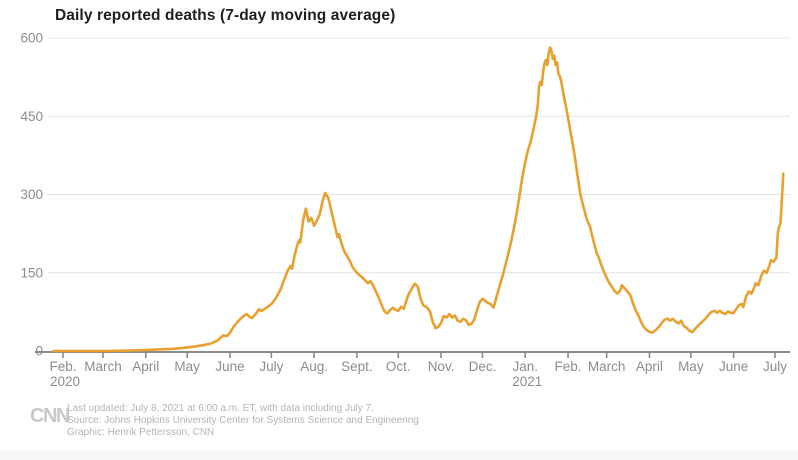  What do you see at coordinates (31, 116) in the screenshot?
I see `y-tick-label-450: 450` at bounding box center [31, 116].